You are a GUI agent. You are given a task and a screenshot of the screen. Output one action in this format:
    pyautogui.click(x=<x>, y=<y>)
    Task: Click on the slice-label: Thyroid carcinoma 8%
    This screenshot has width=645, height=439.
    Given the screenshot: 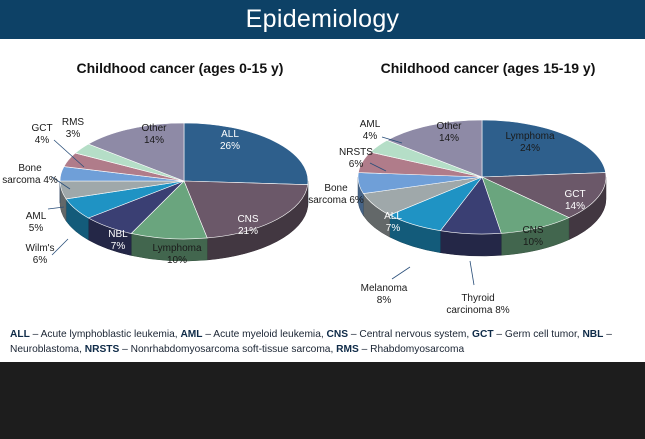 What is the action you would take?
    pyautogui.click(x=477, y=304)
    